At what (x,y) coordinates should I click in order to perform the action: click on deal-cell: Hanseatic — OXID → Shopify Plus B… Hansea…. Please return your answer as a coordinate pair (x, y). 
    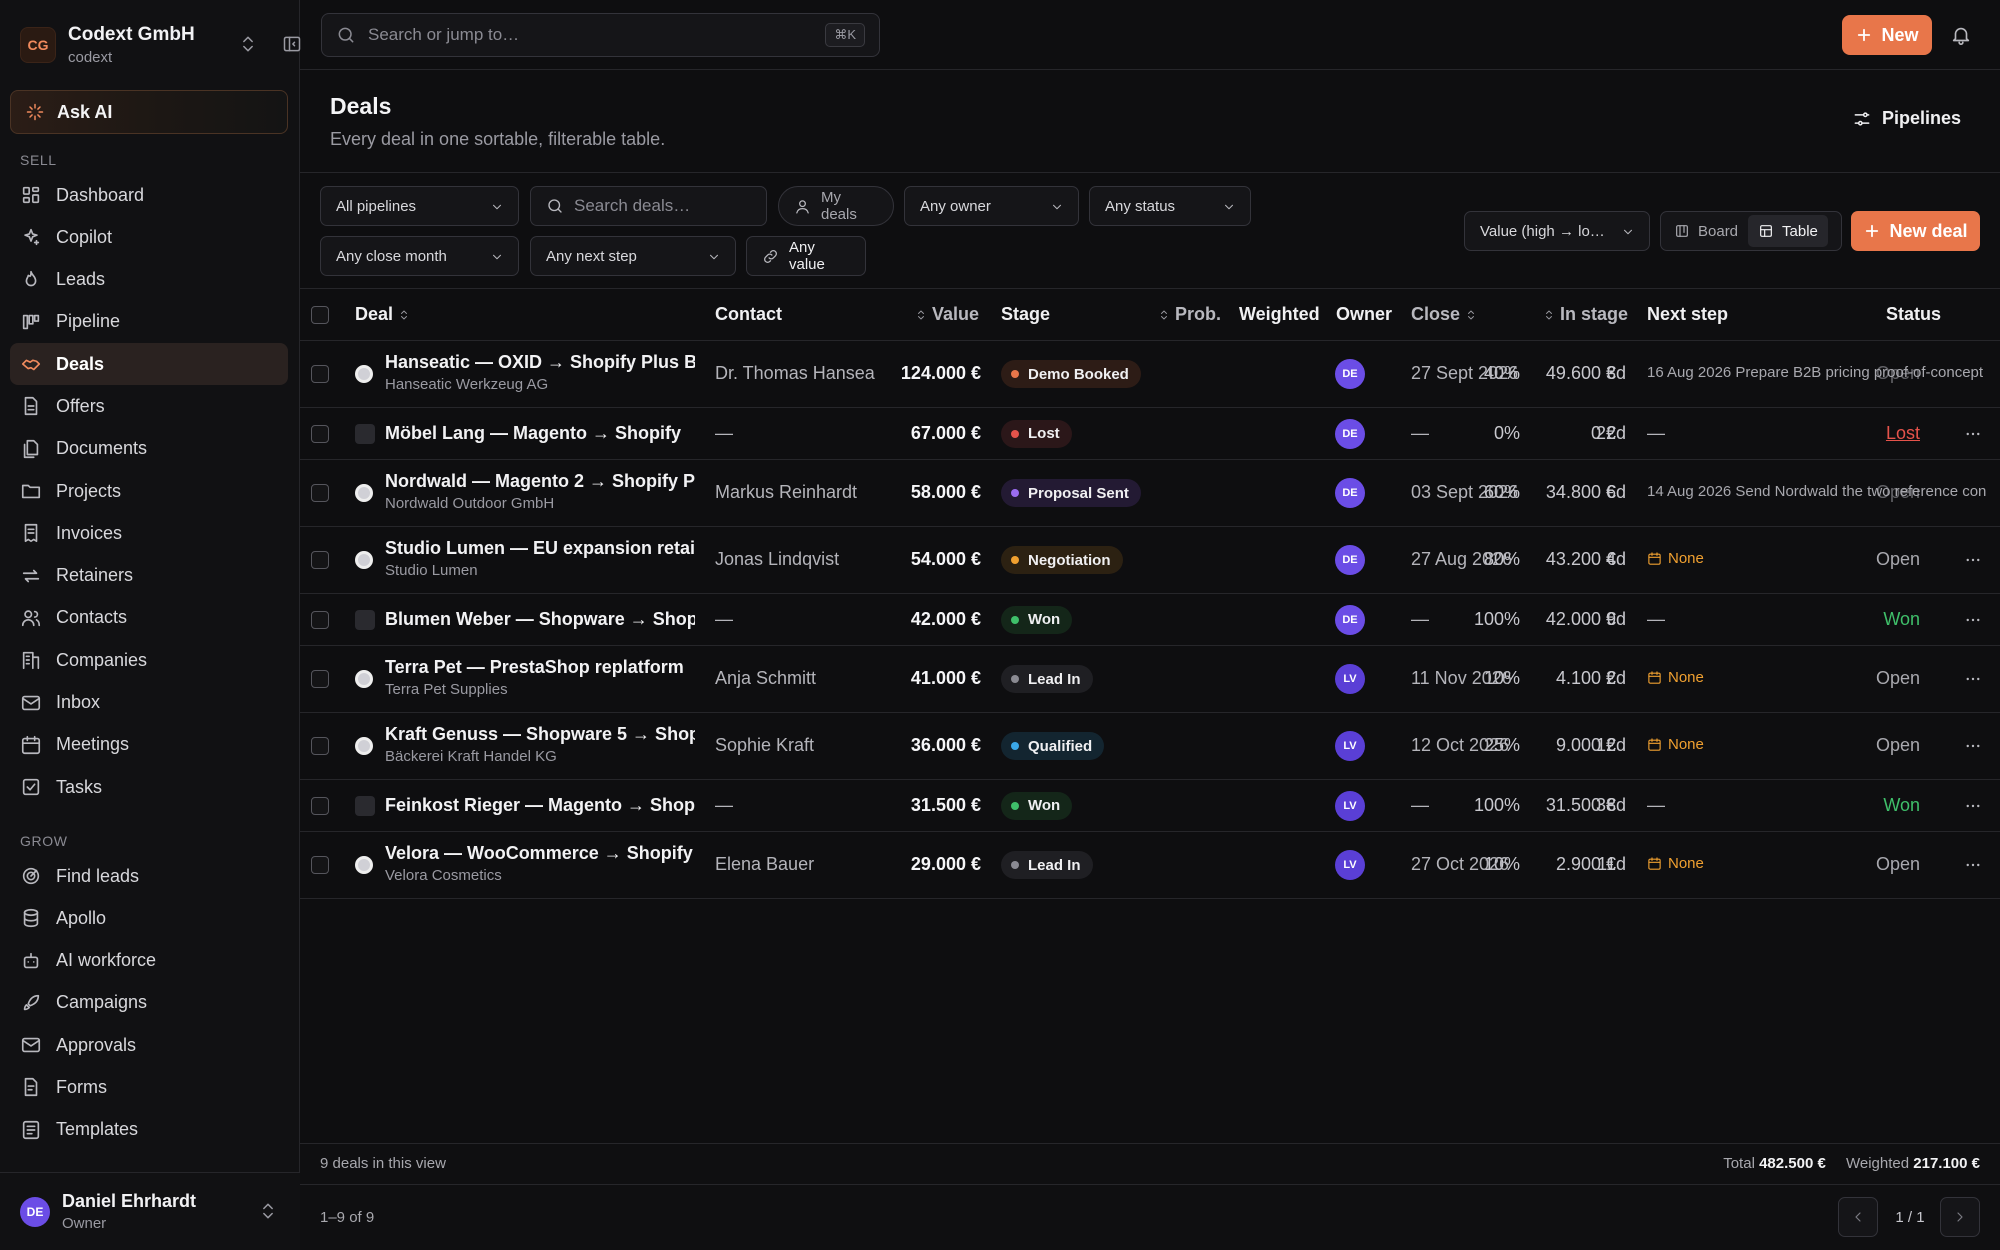
    Looking at the image, I should click on (540, 372).